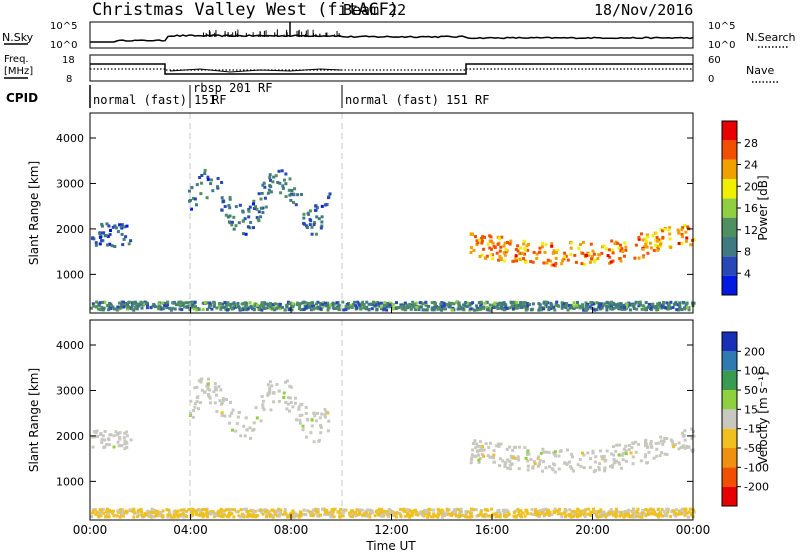 This screenshot has width=800, height=554. Describe the element at coordinates (693, 530) in the screenshot. I see `x-tick-label: 00:00` at that location.